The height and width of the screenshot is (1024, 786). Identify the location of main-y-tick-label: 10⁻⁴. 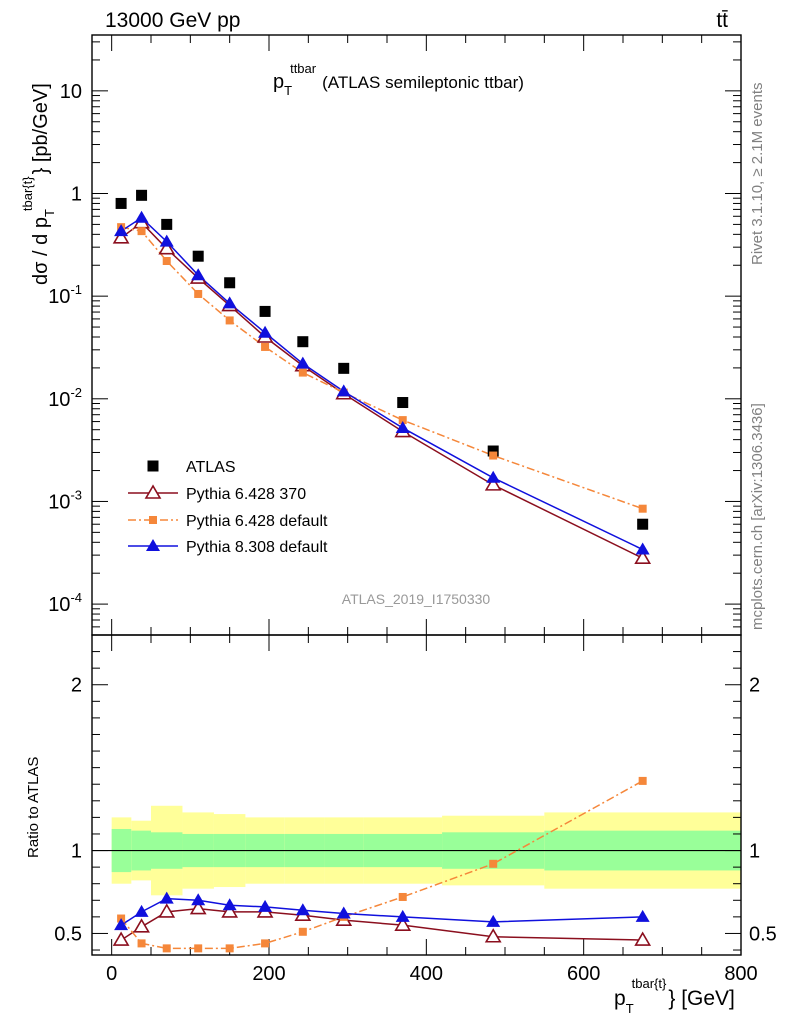
(65, 603).